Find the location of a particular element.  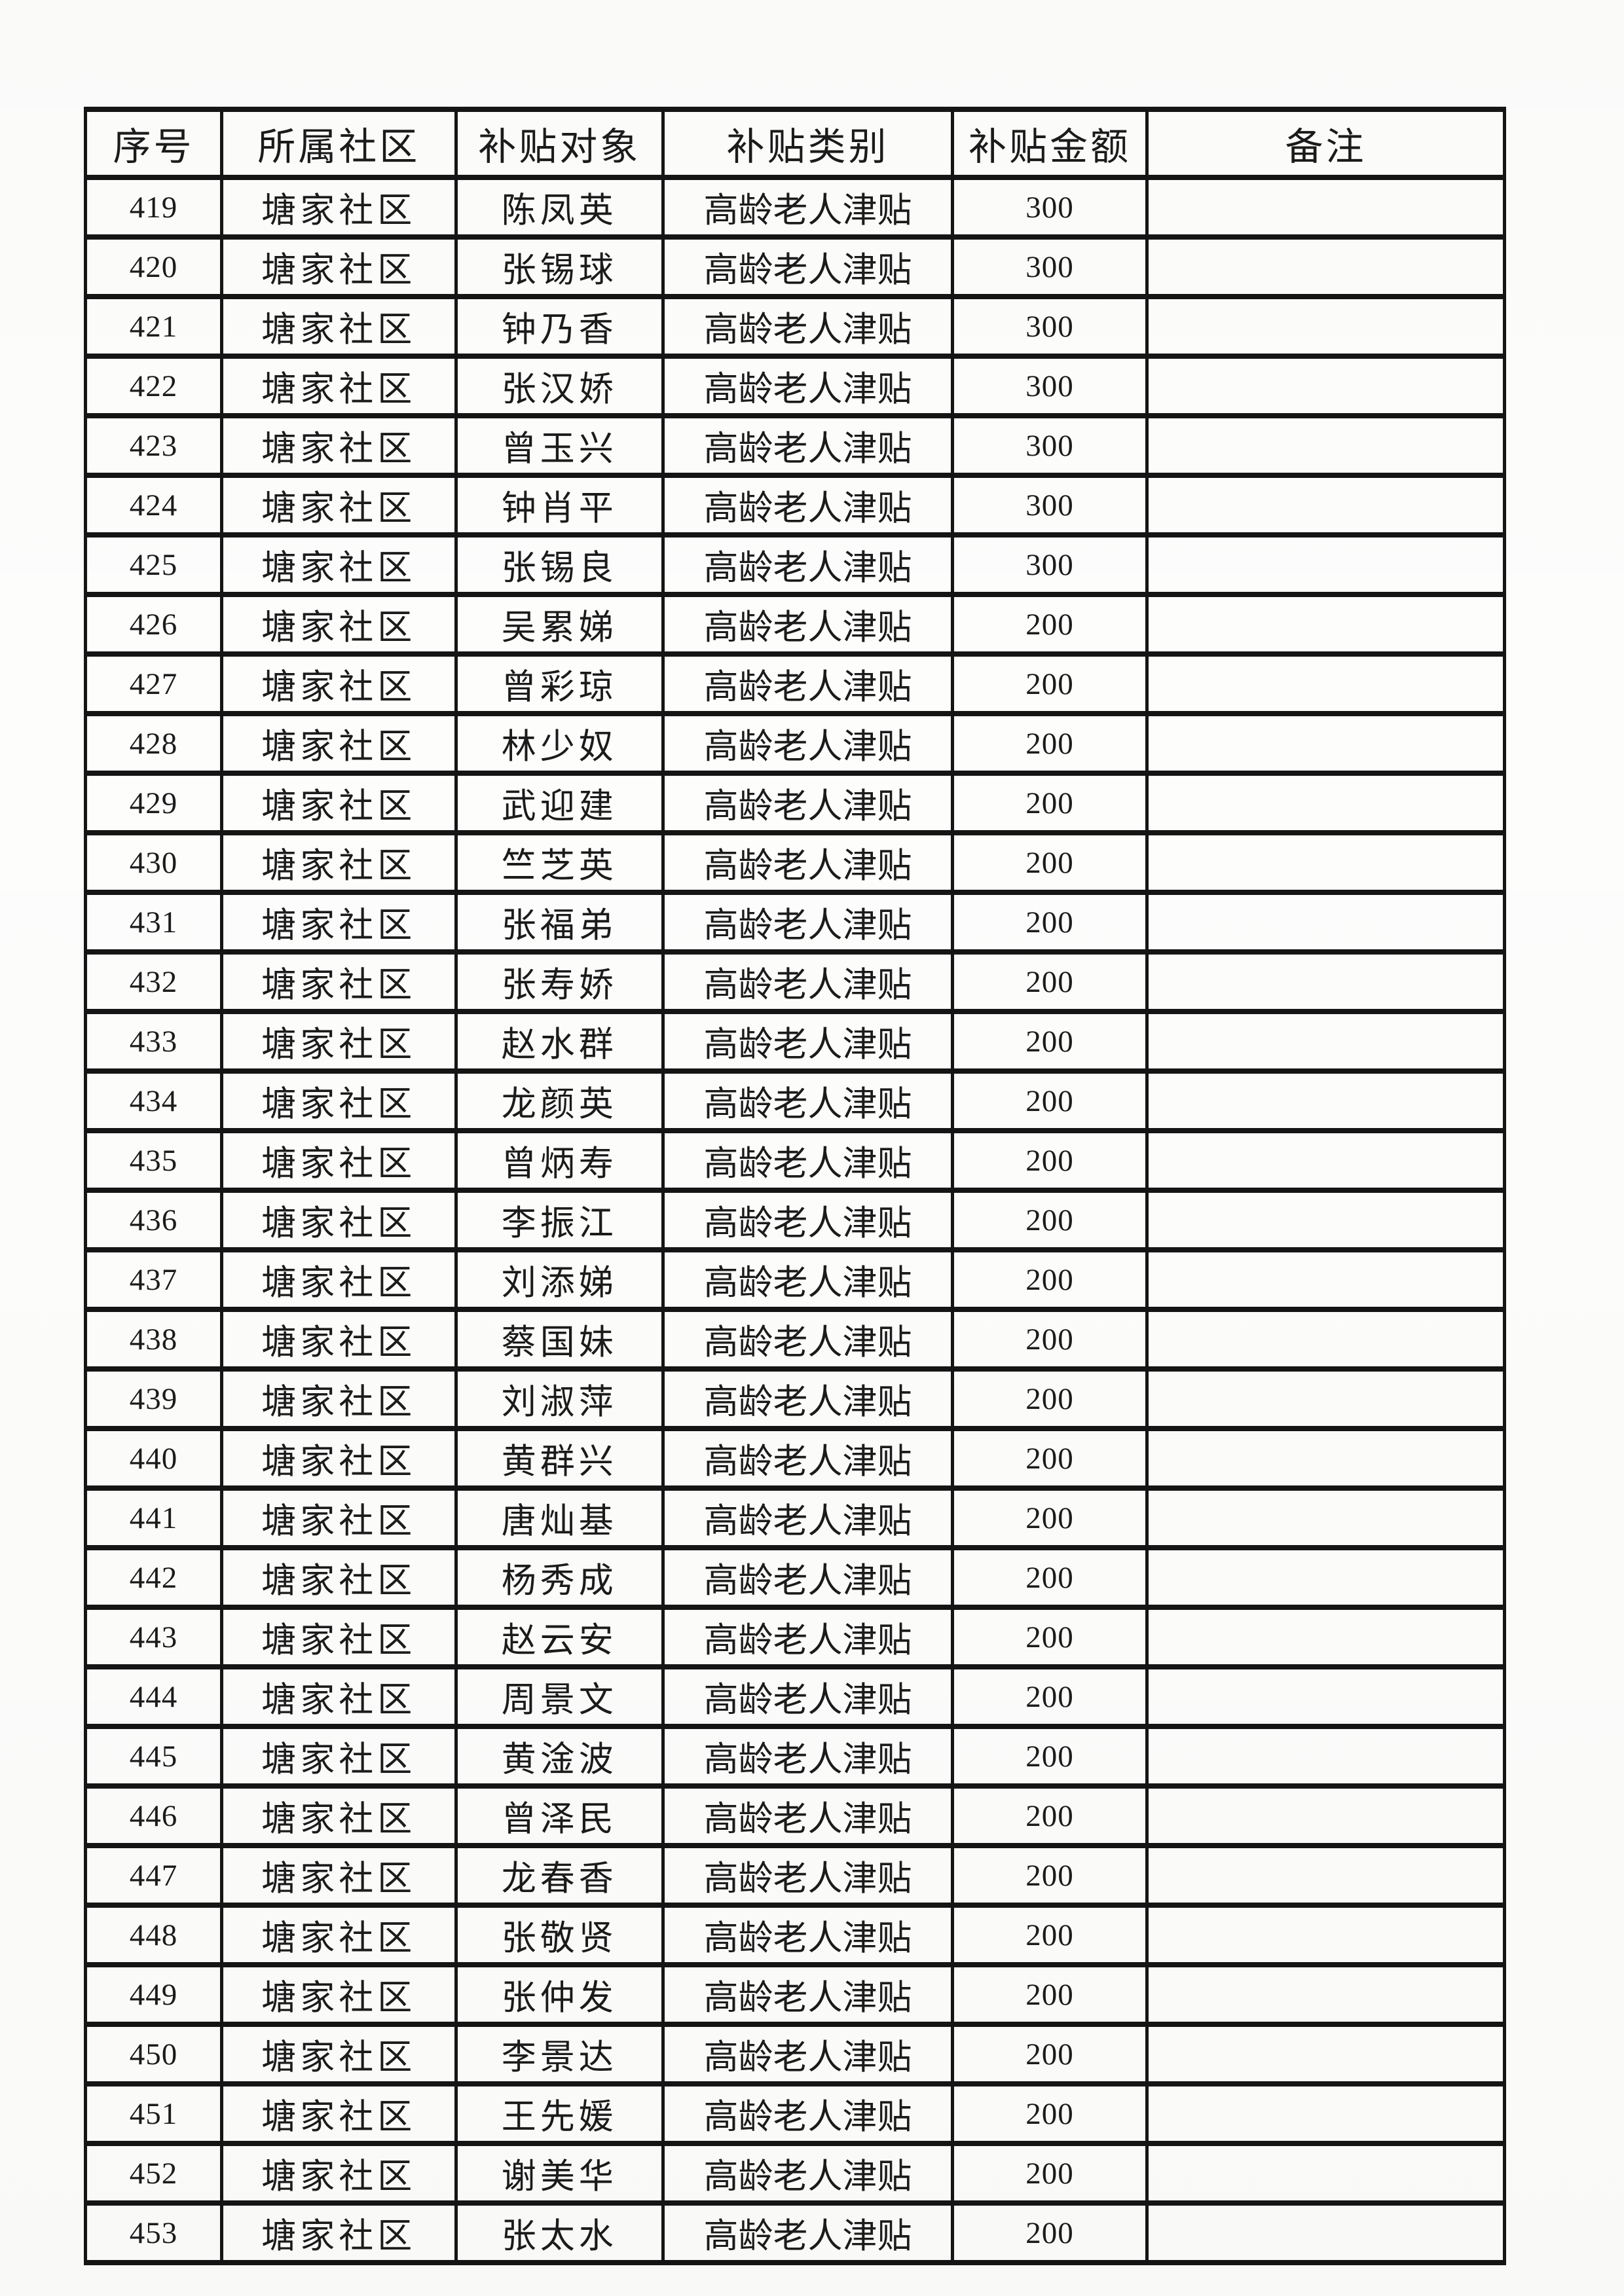

table-row: 427 塘家社区 曾彩琼 高龄老人津贴 200 is located at coordinates (795, 683).